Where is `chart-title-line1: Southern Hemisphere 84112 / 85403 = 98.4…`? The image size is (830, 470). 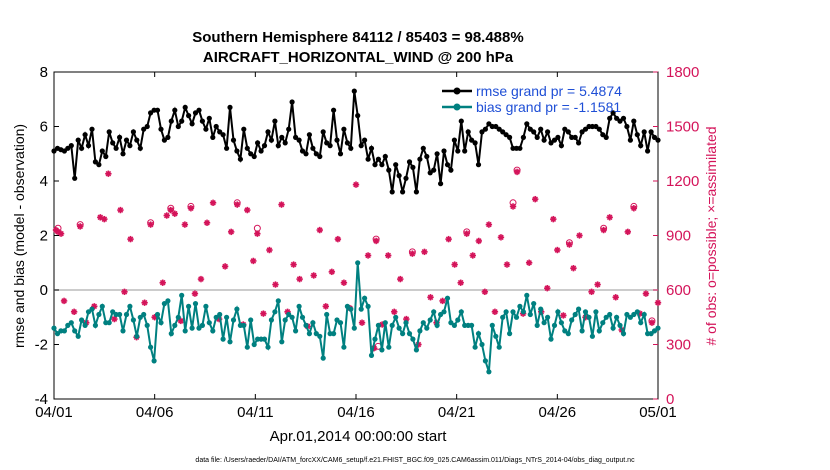 chart-title-line1: Southern Hemisphere 84112 / 85403 = 98.4… is located at coordinates (357, 37).